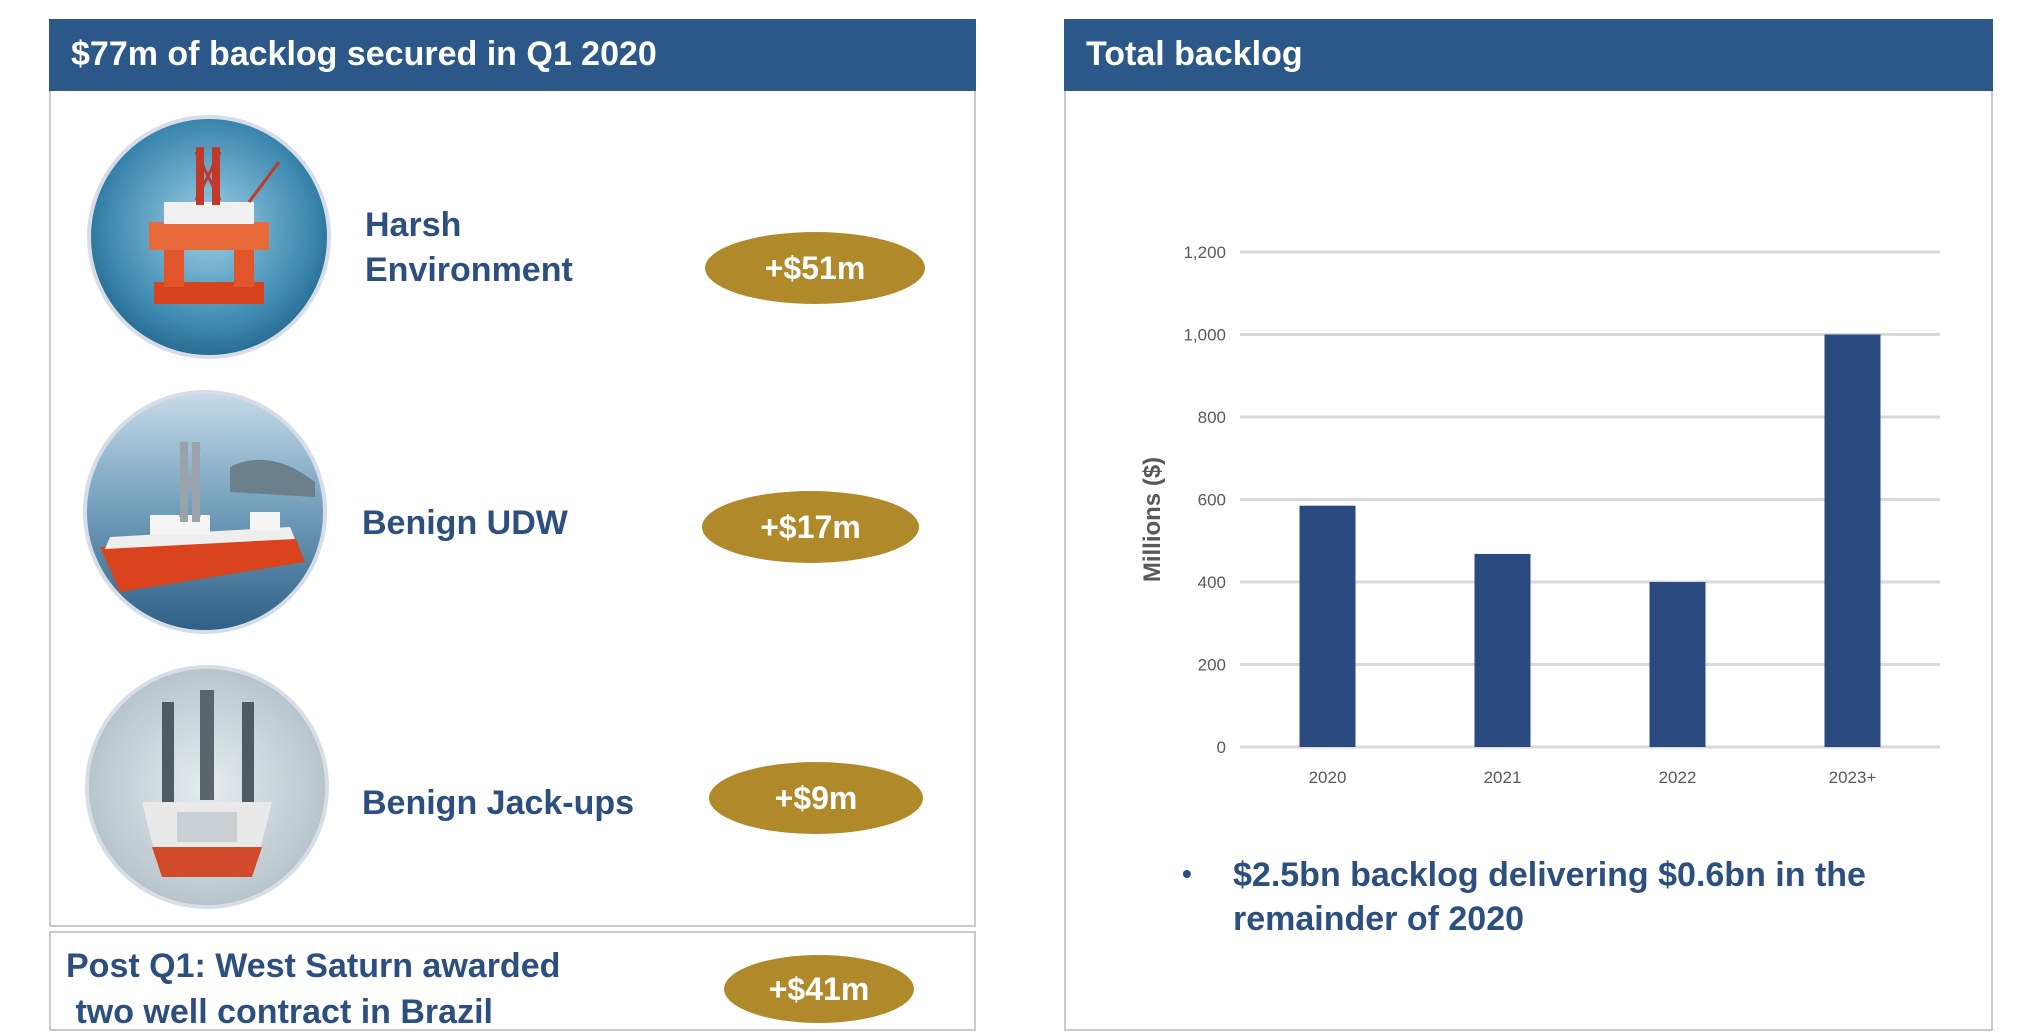 The width and height of the screenshot is (2034, 1034). I want to click on summary-bullet-line2: remainder of 2020, so click(1379, 919).